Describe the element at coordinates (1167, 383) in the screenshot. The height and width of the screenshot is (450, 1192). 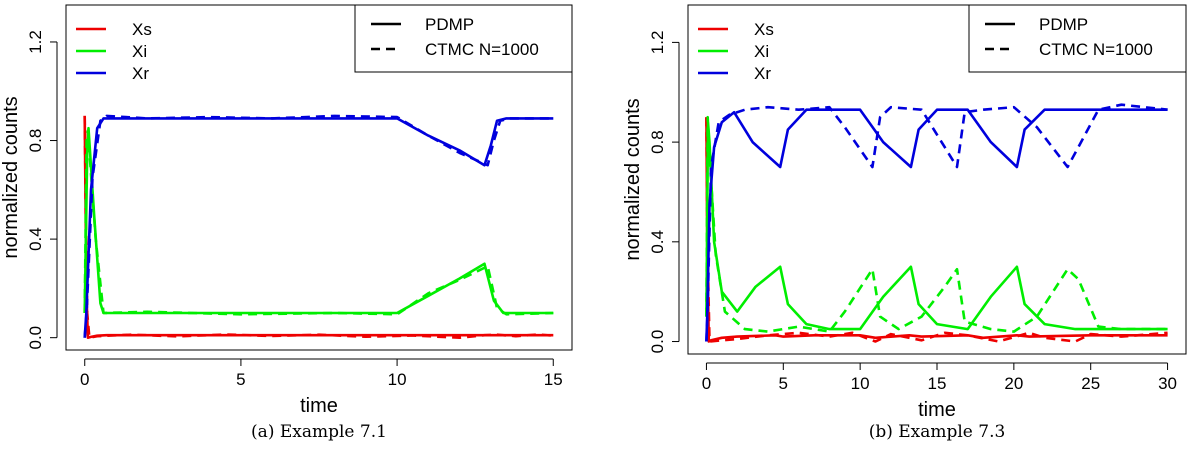
I see `x-tick-label: 30` at that location.